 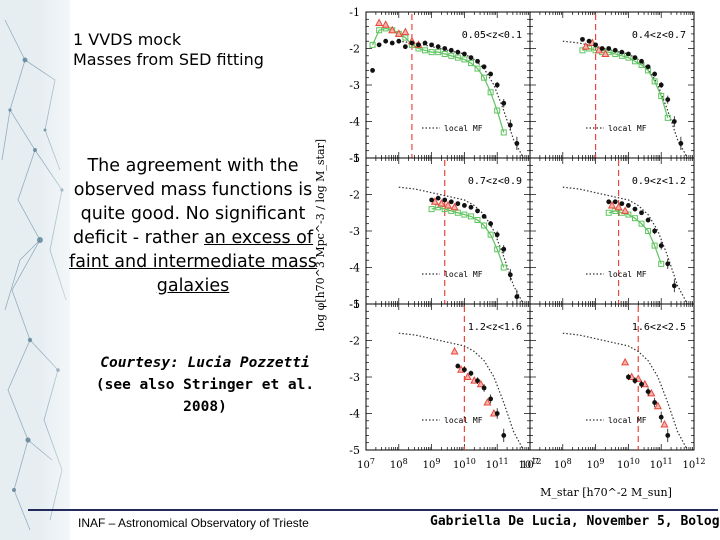 I want to click on redshift-label: 0.9<z<1.2, so click(x=659, y=181).